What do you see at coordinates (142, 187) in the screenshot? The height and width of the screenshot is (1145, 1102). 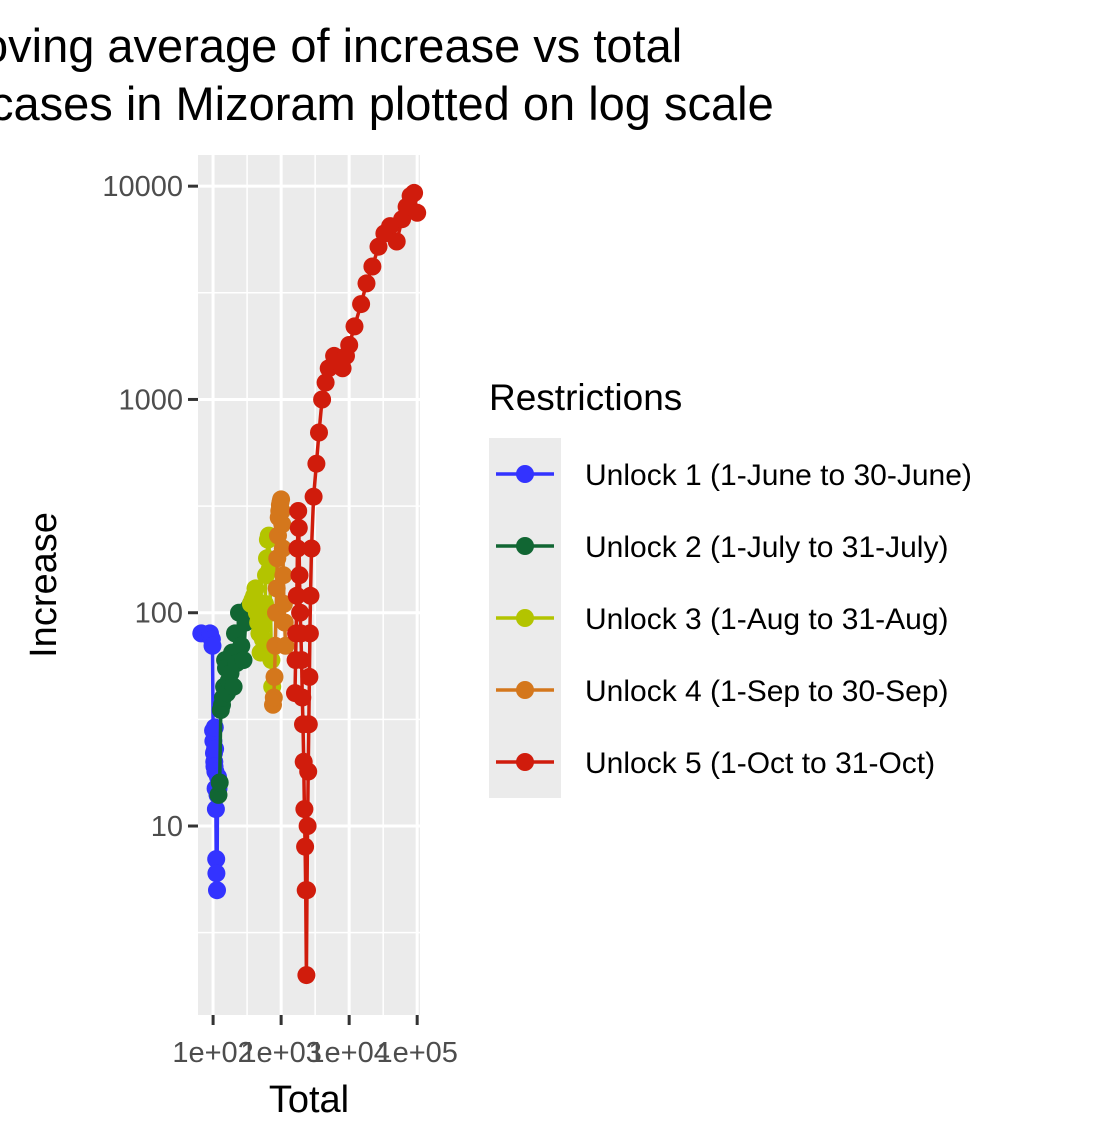 I see `y-tick-label: 10000` at bounding box center [142, 187].